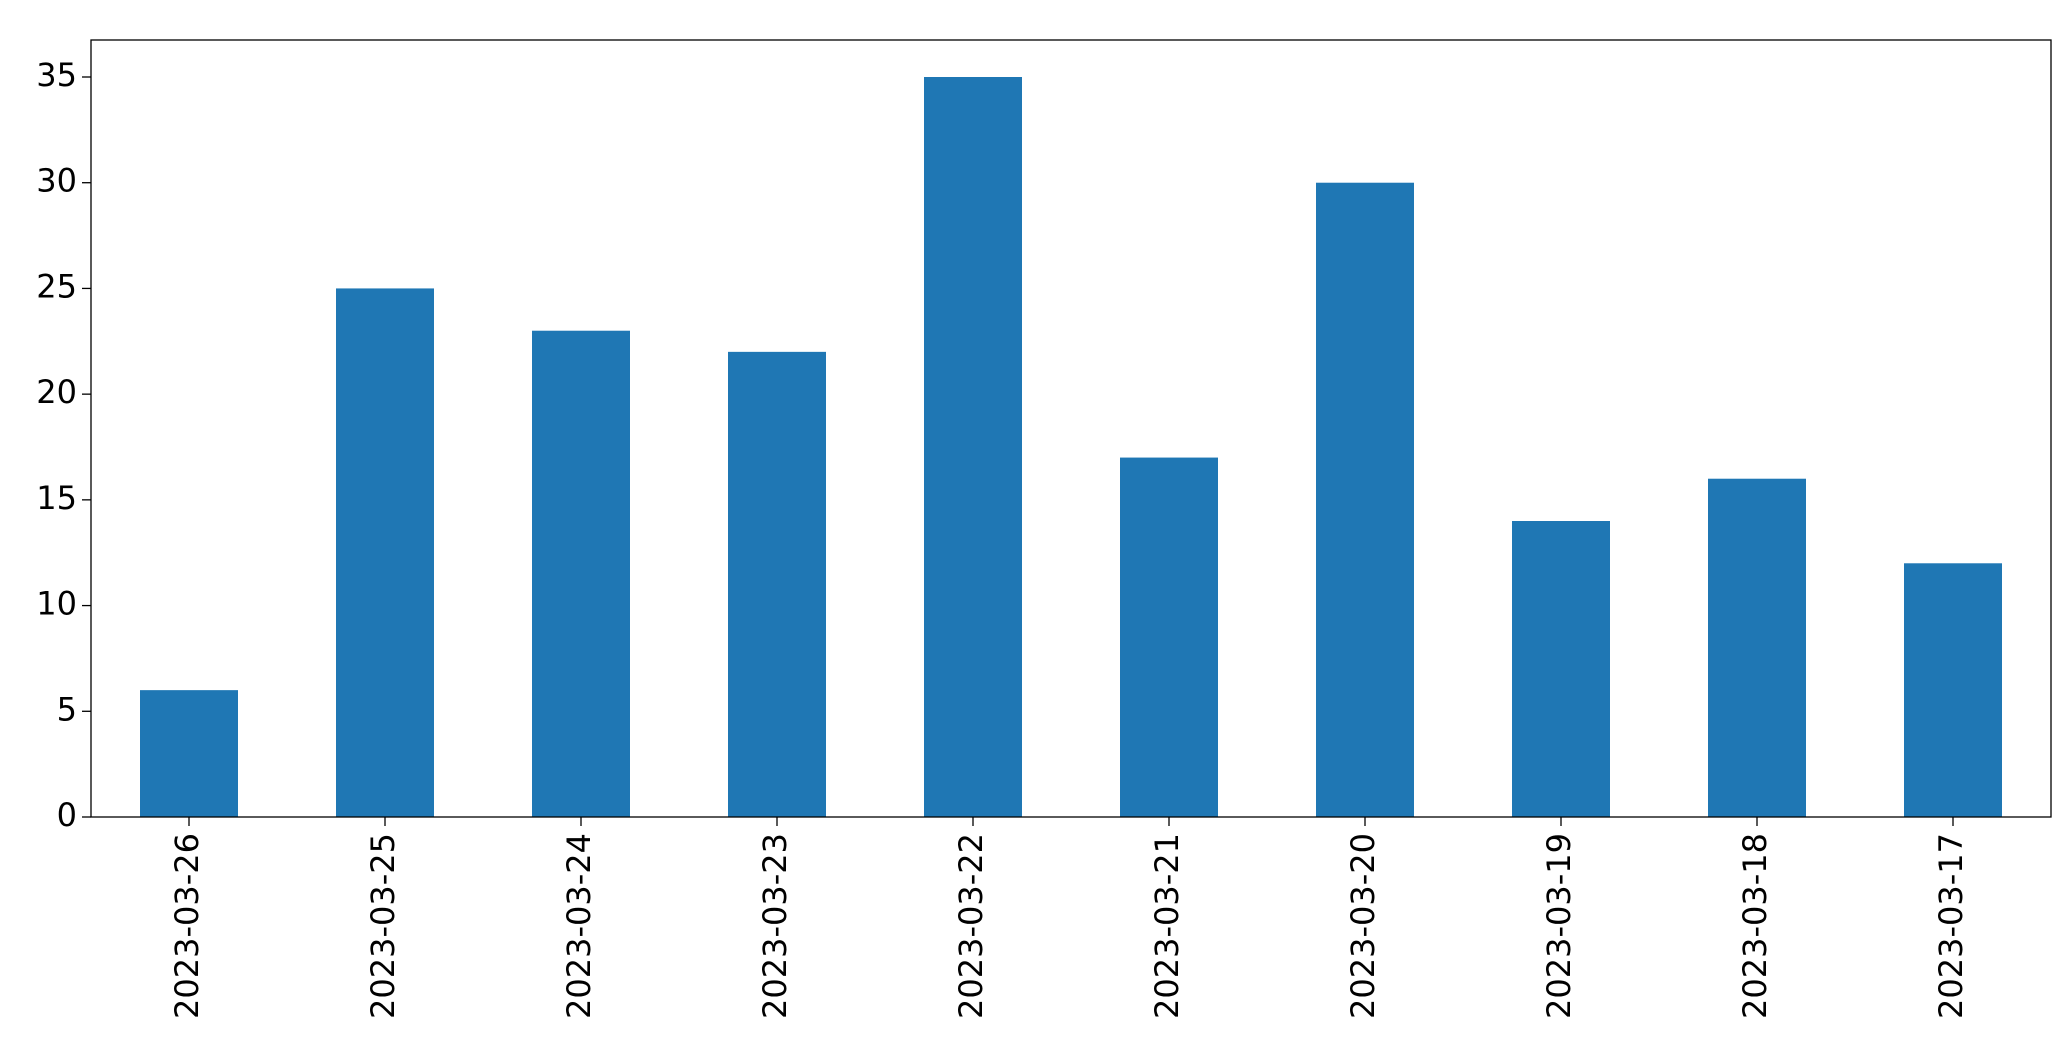  What do you see at coordinates (1559, 926) in the screenshot?
I see `x-tick-label: 2023-03-19` at bounding box center [1559, 926].